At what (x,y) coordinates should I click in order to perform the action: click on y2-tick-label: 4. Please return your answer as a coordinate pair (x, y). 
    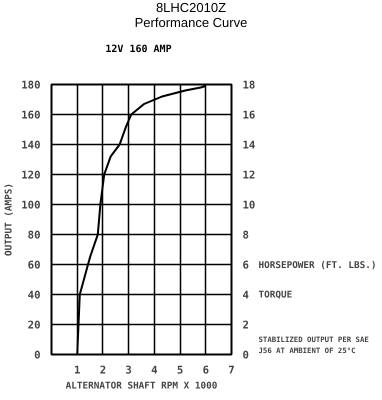
    Looking at the image, I should click on (245, 295).